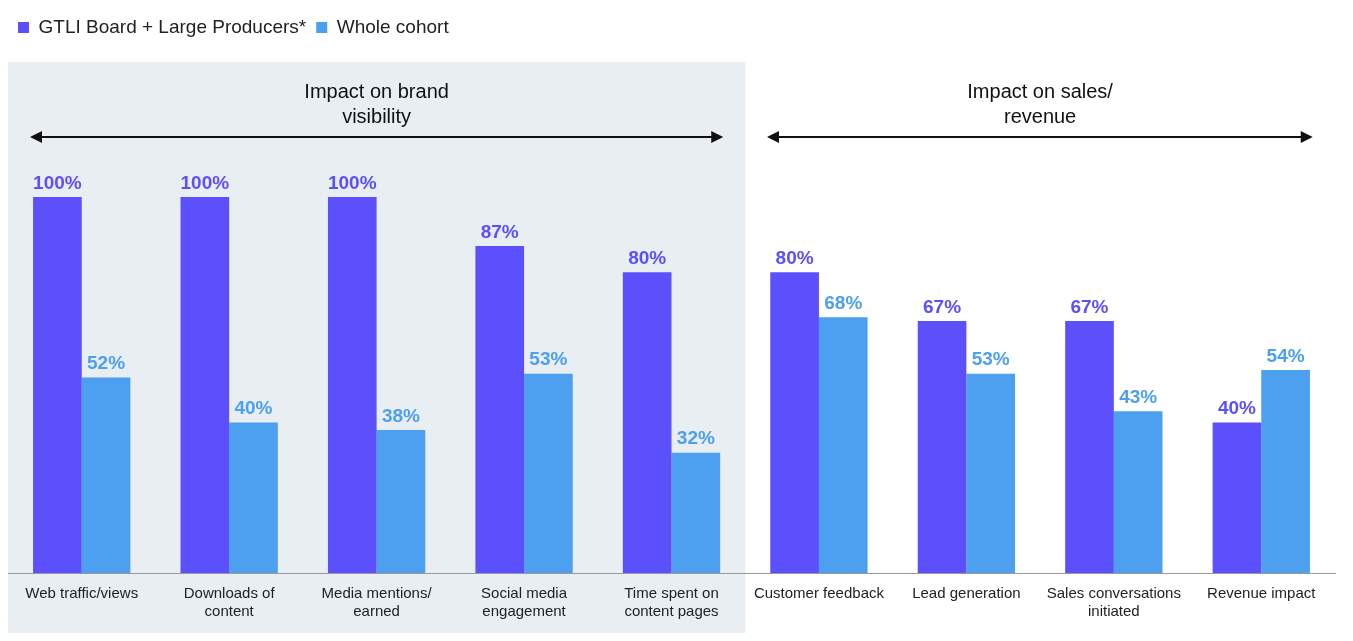 The image size is (1353, 641). What do you see at coordinates (1040, 103) in the screenshot?
I see `text: Impact on sales/ revenue` at bounding box center [1040, 103].